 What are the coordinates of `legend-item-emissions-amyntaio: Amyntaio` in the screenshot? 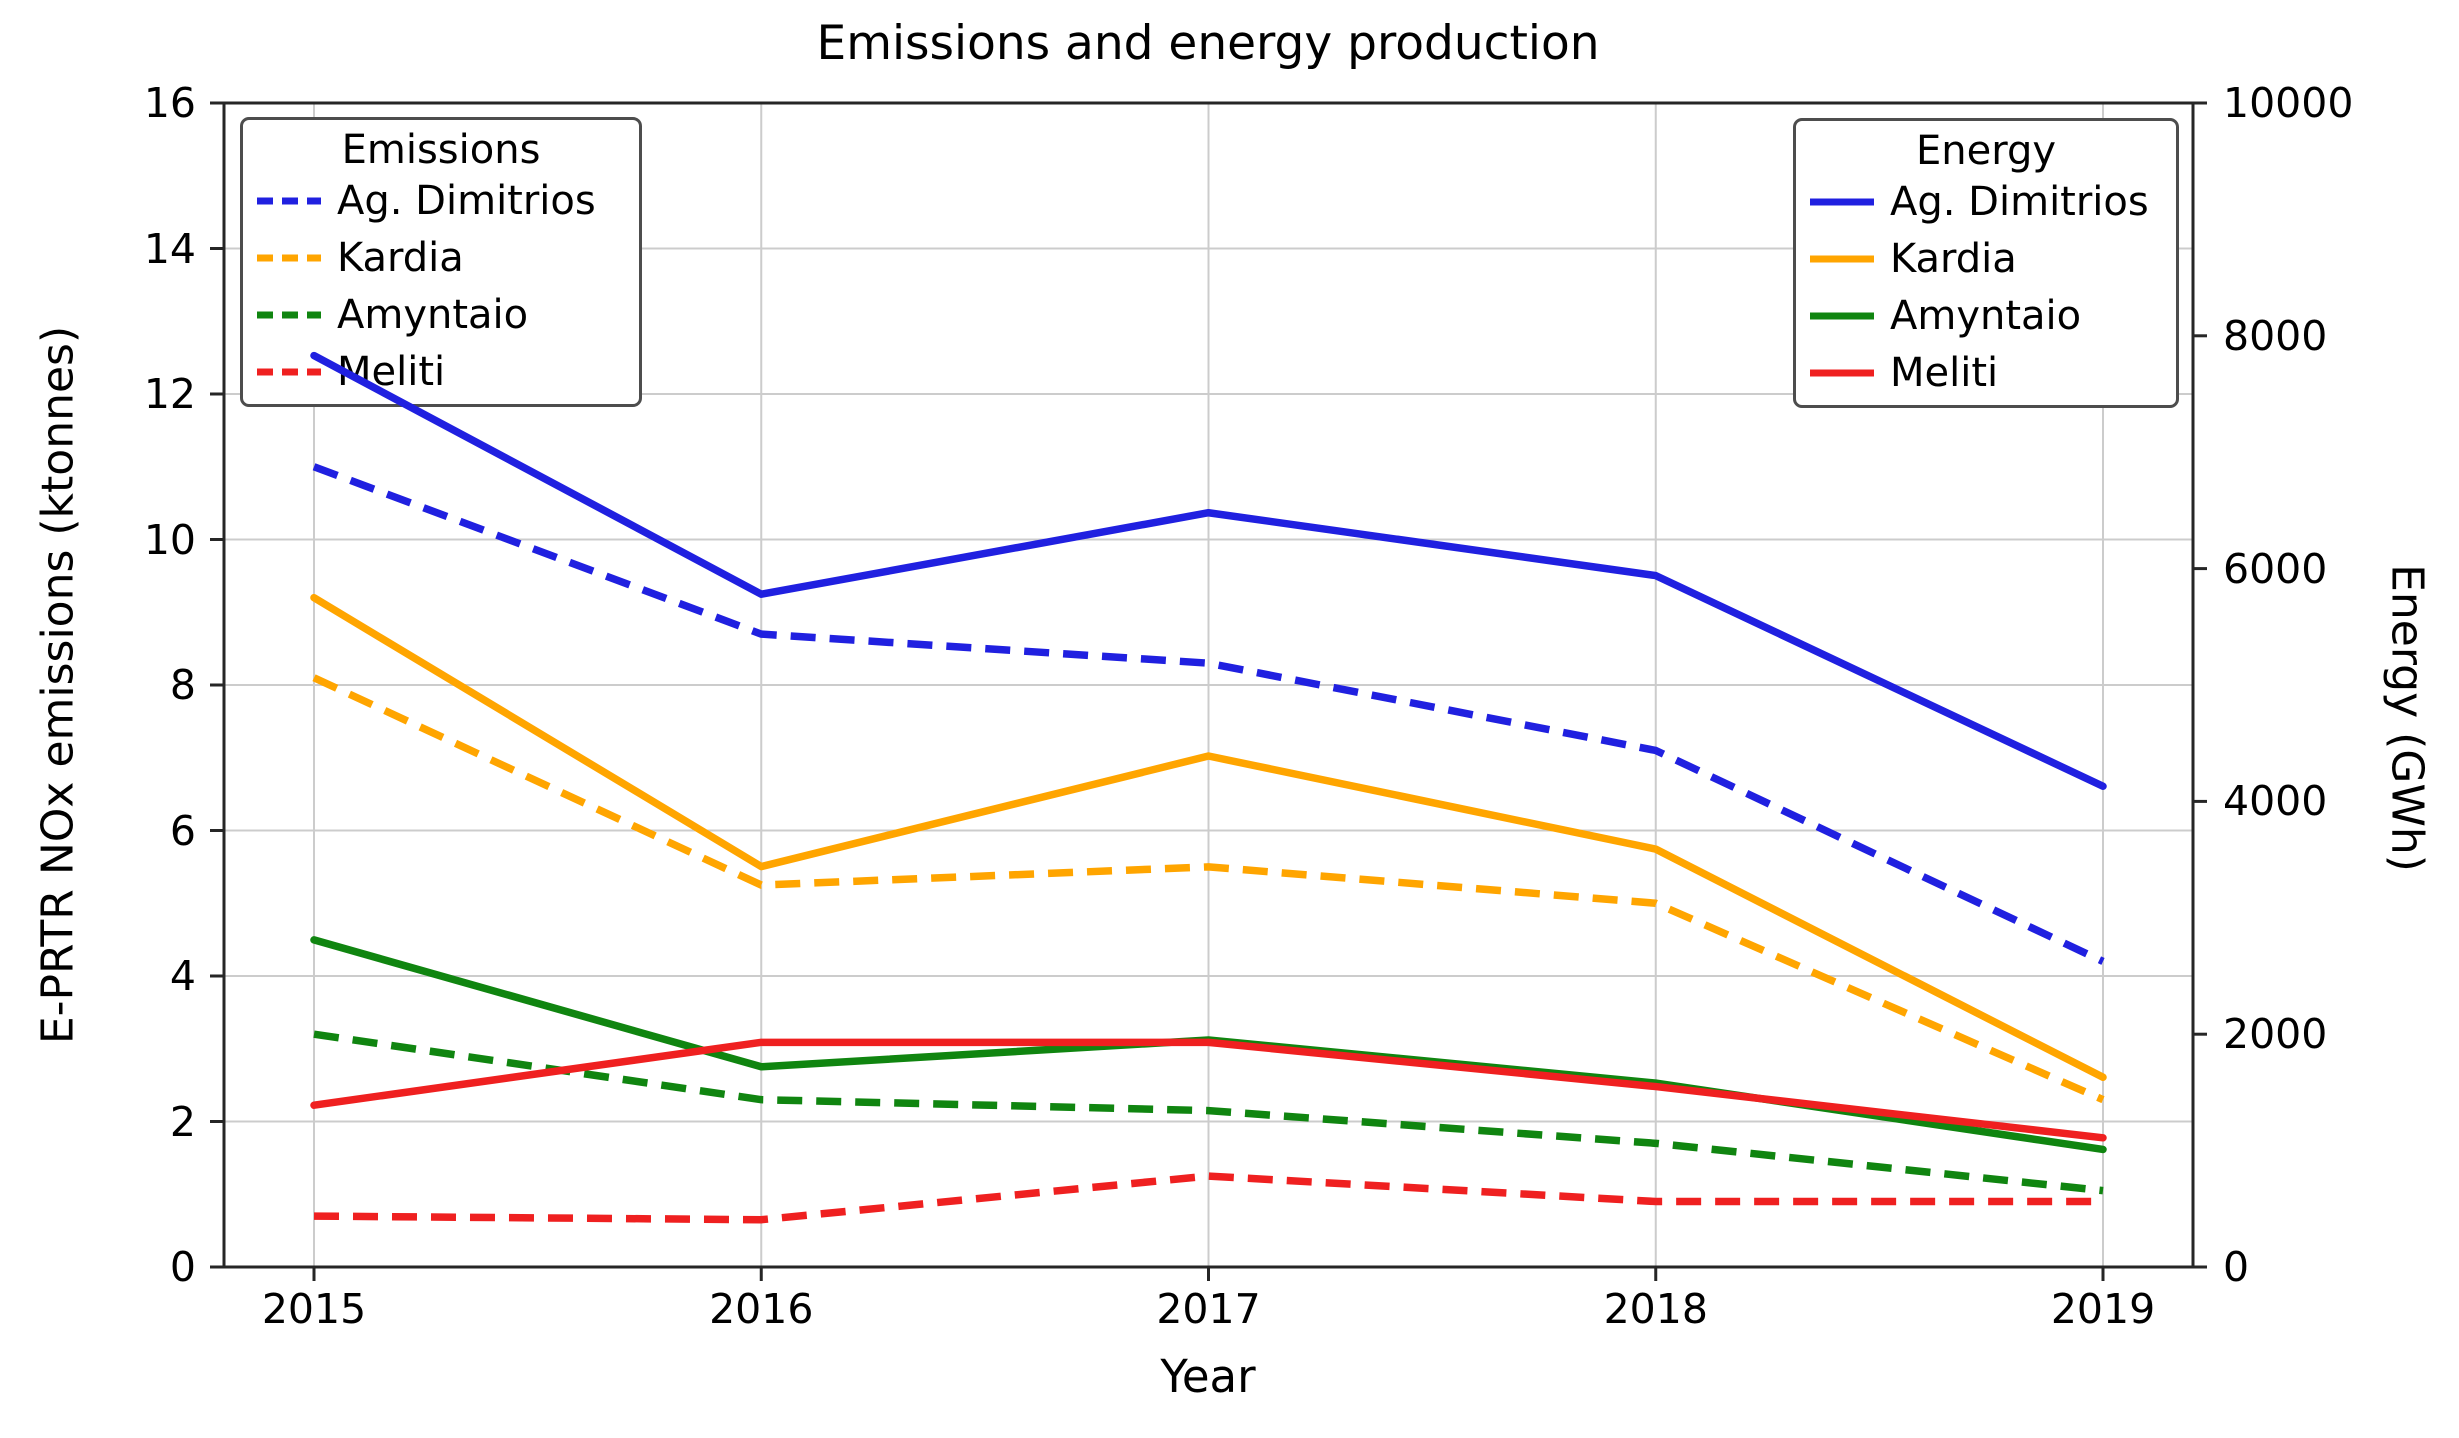 It's located at (448, 314).